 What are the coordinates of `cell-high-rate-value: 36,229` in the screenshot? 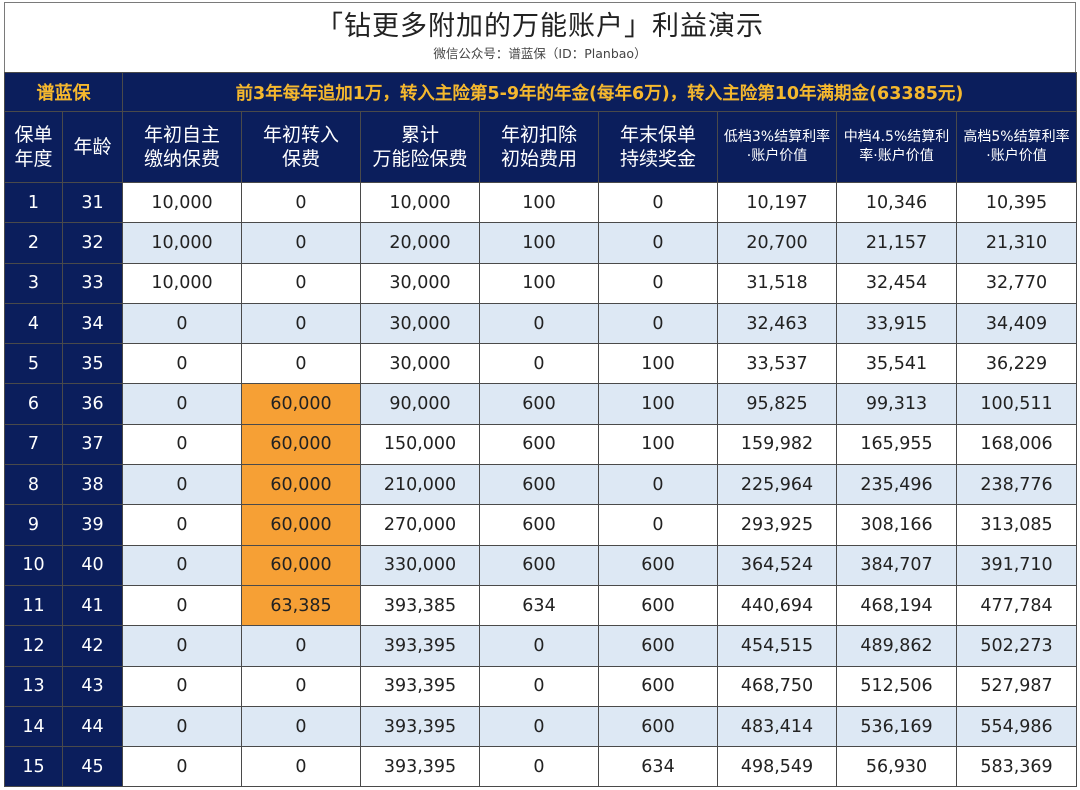 It's located at (1016, 364).